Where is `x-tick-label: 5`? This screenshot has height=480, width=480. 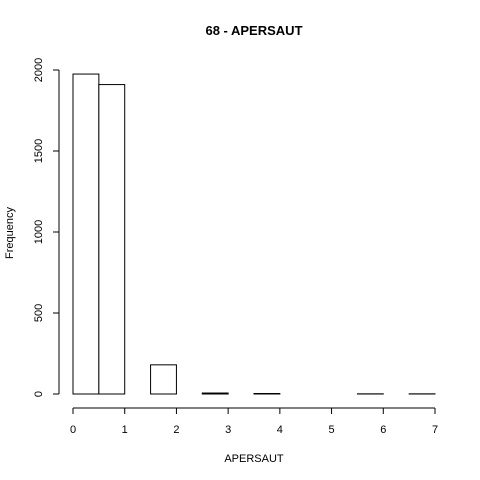
x-tick-label: 5 is located at coordinates (332, 430).